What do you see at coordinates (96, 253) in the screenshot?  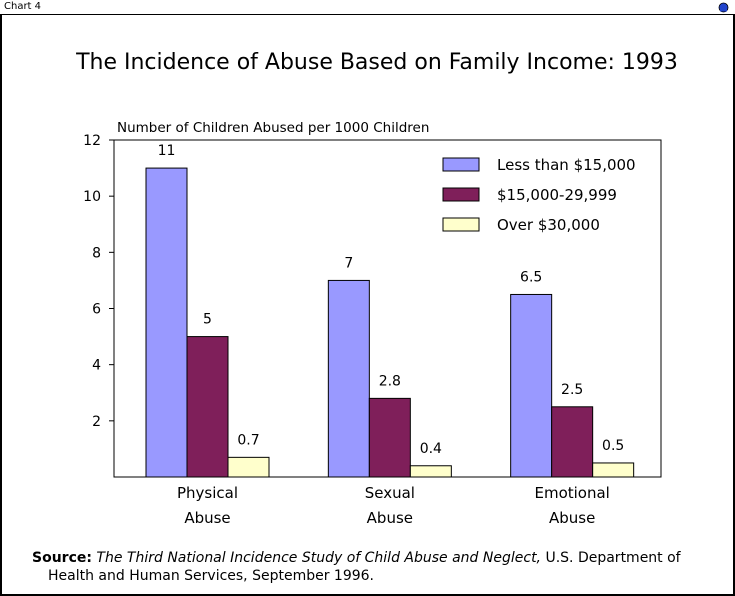 I see `y-tick-label: 8` at bounding box center [96, 253].